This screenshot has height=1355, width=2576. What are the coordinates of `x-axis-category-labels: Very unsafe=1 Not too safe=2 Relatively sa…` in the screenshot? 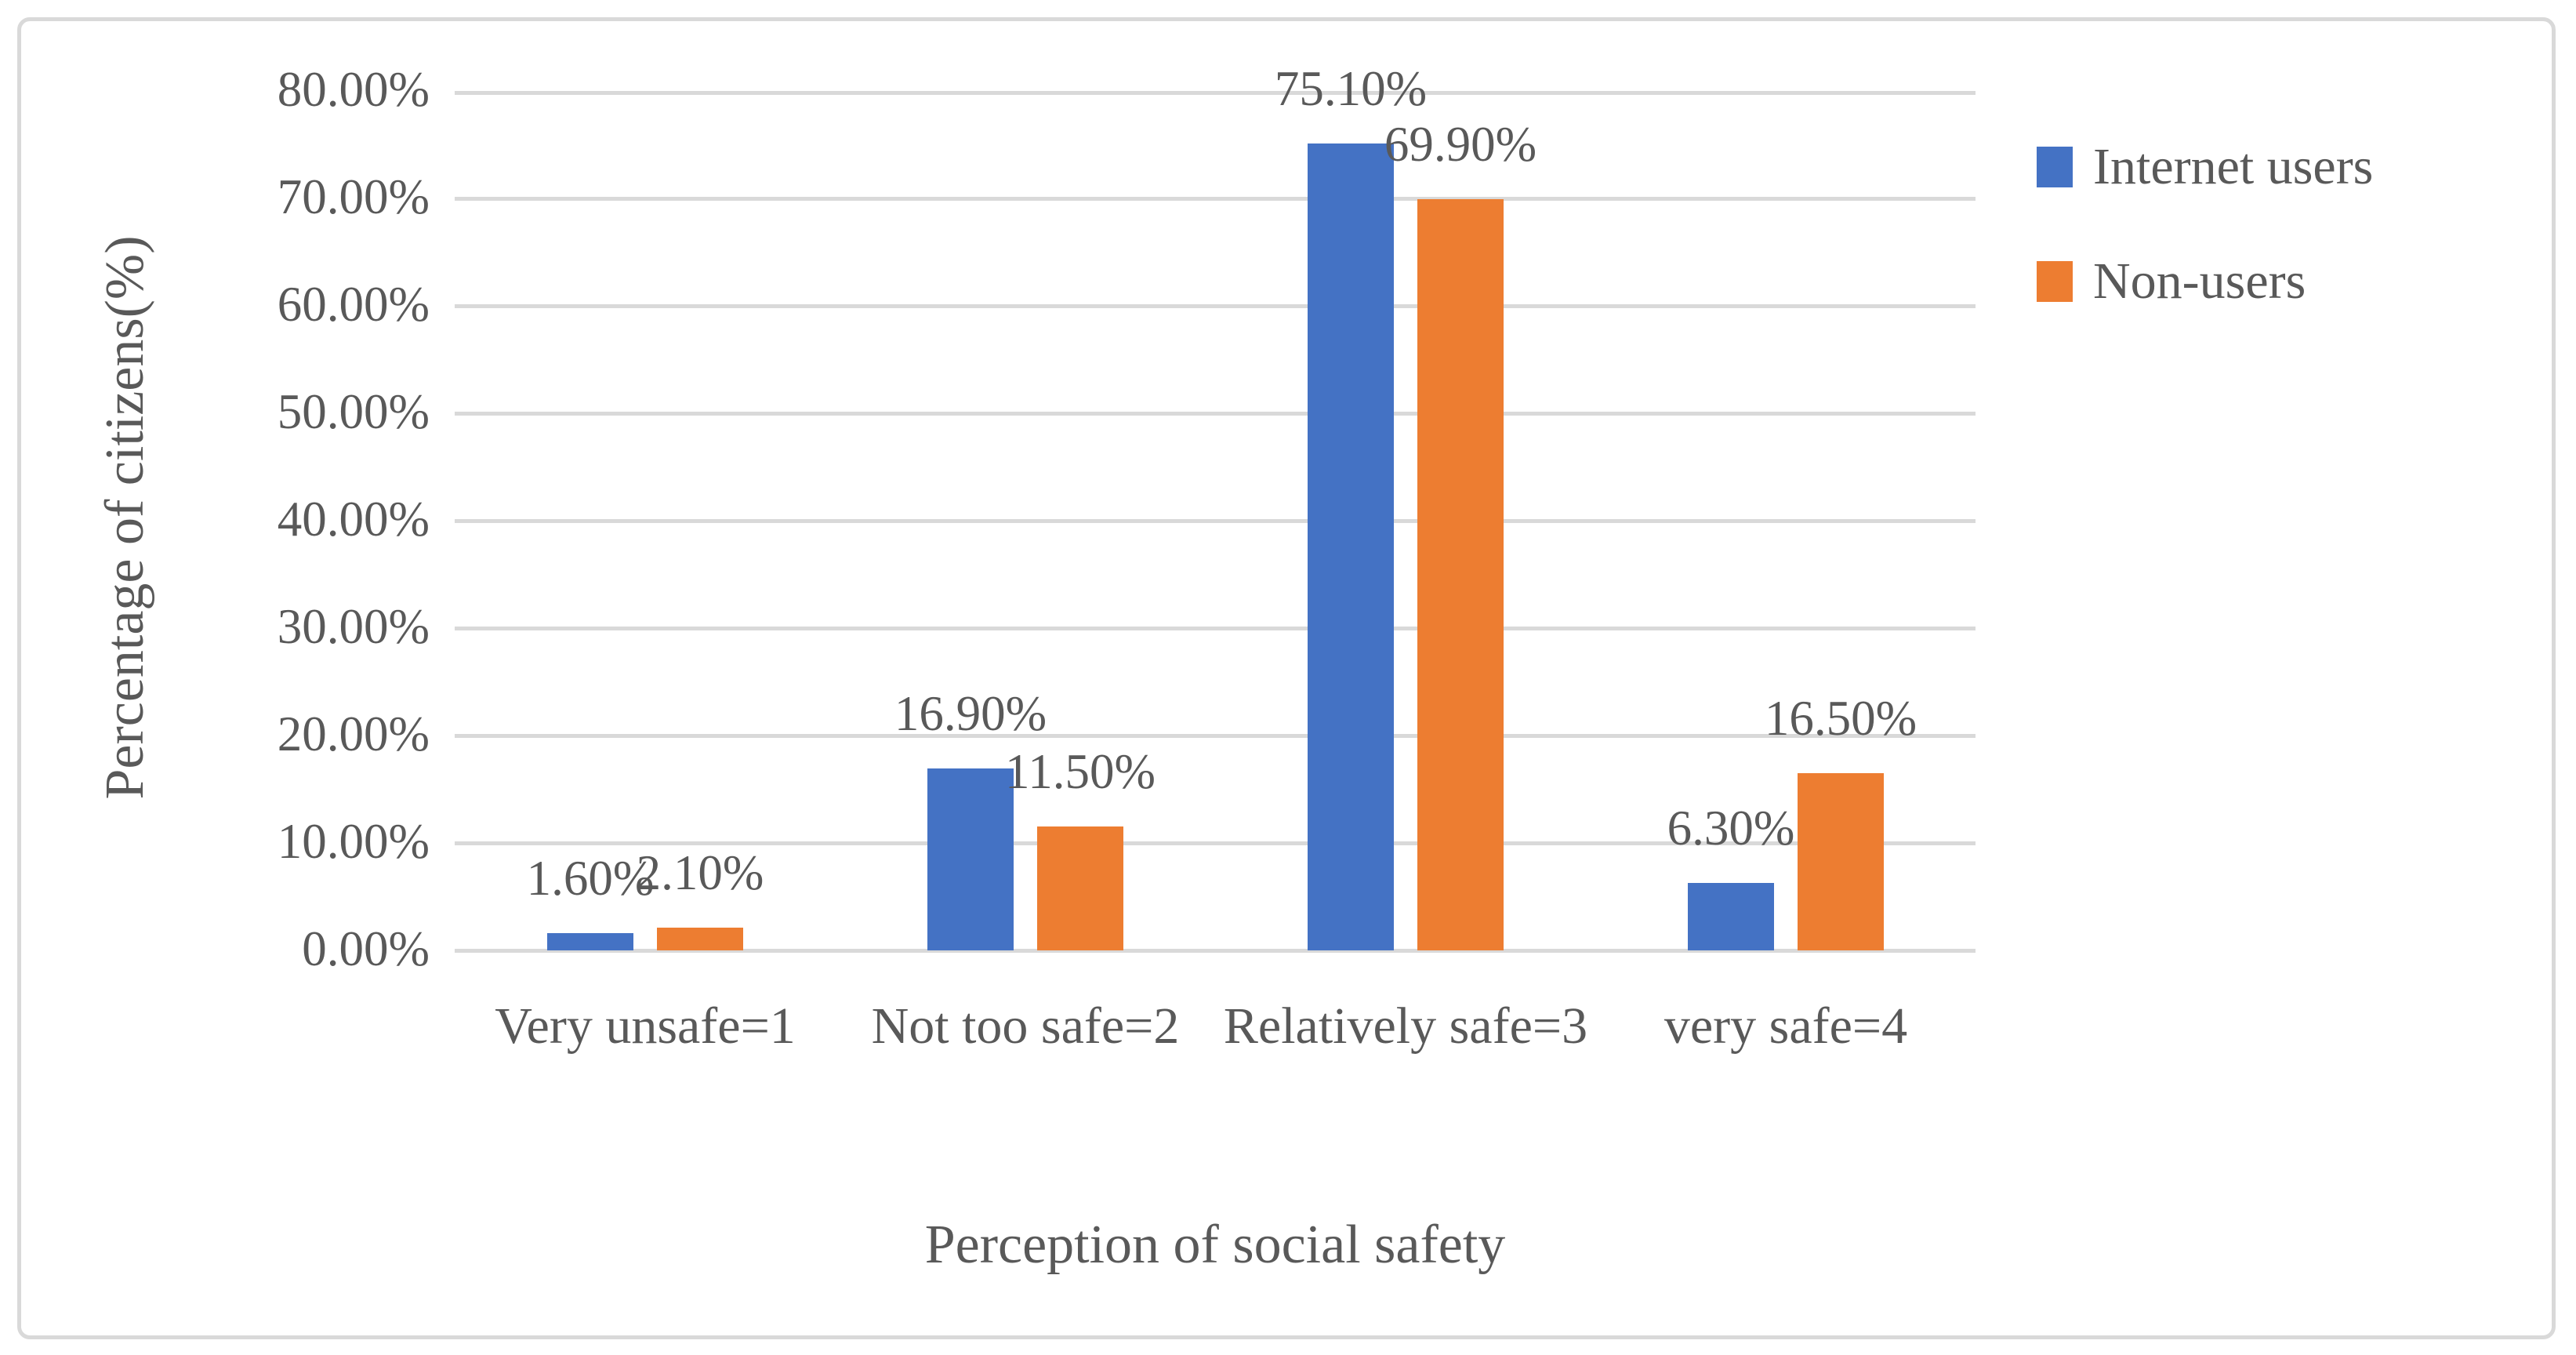 It's located at (1215, 1074).